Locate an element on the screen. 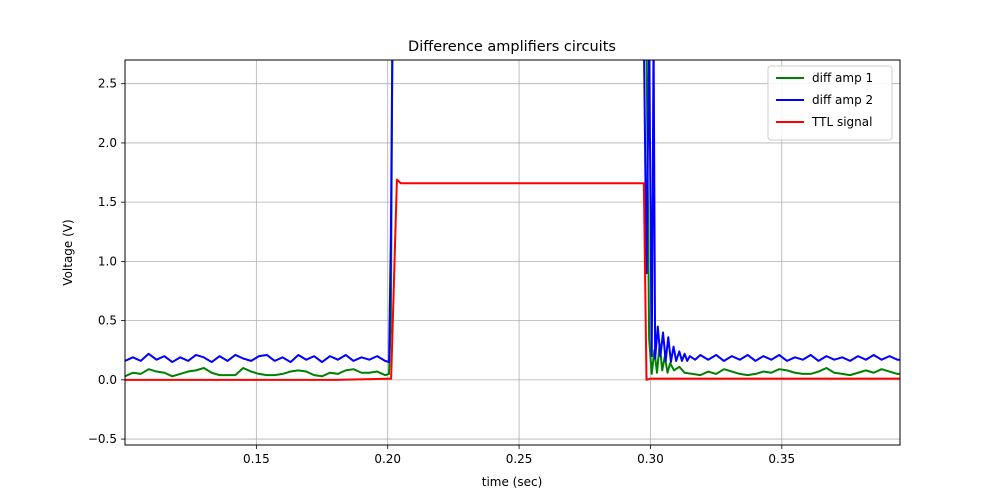 The height and width of the screenshot is (500, 1000). legend-label: TTL signal is located at coordinates (841, 122).